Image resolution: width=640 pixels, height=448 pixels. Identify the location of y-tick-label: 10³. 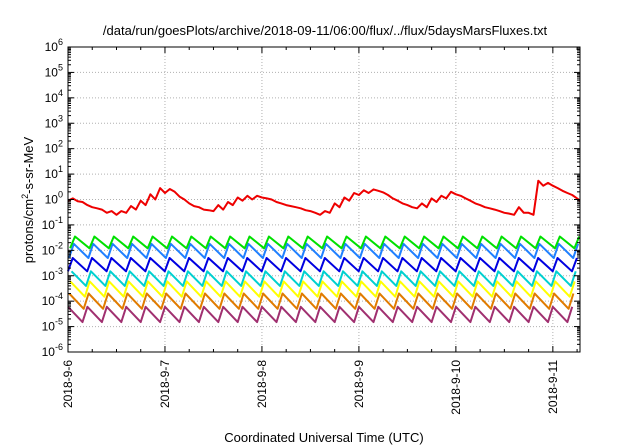
(54, 121).